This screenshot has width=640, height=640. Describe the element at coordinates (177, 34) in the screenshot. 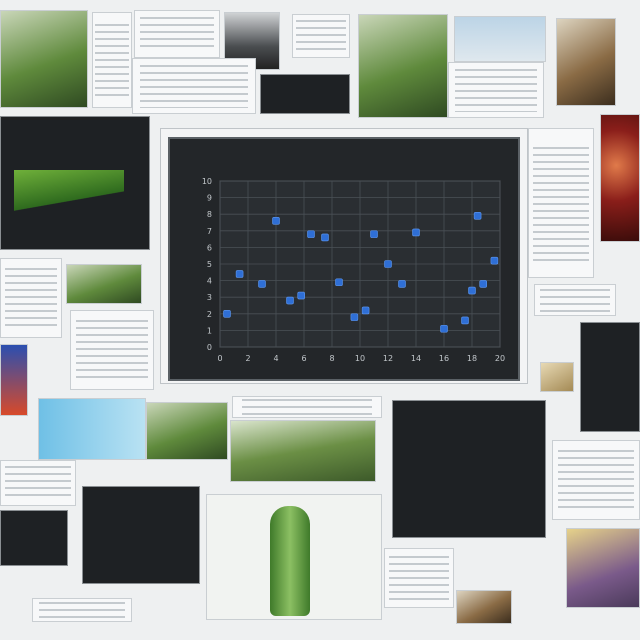

I see `thumbnail-bar-chart` at that location.